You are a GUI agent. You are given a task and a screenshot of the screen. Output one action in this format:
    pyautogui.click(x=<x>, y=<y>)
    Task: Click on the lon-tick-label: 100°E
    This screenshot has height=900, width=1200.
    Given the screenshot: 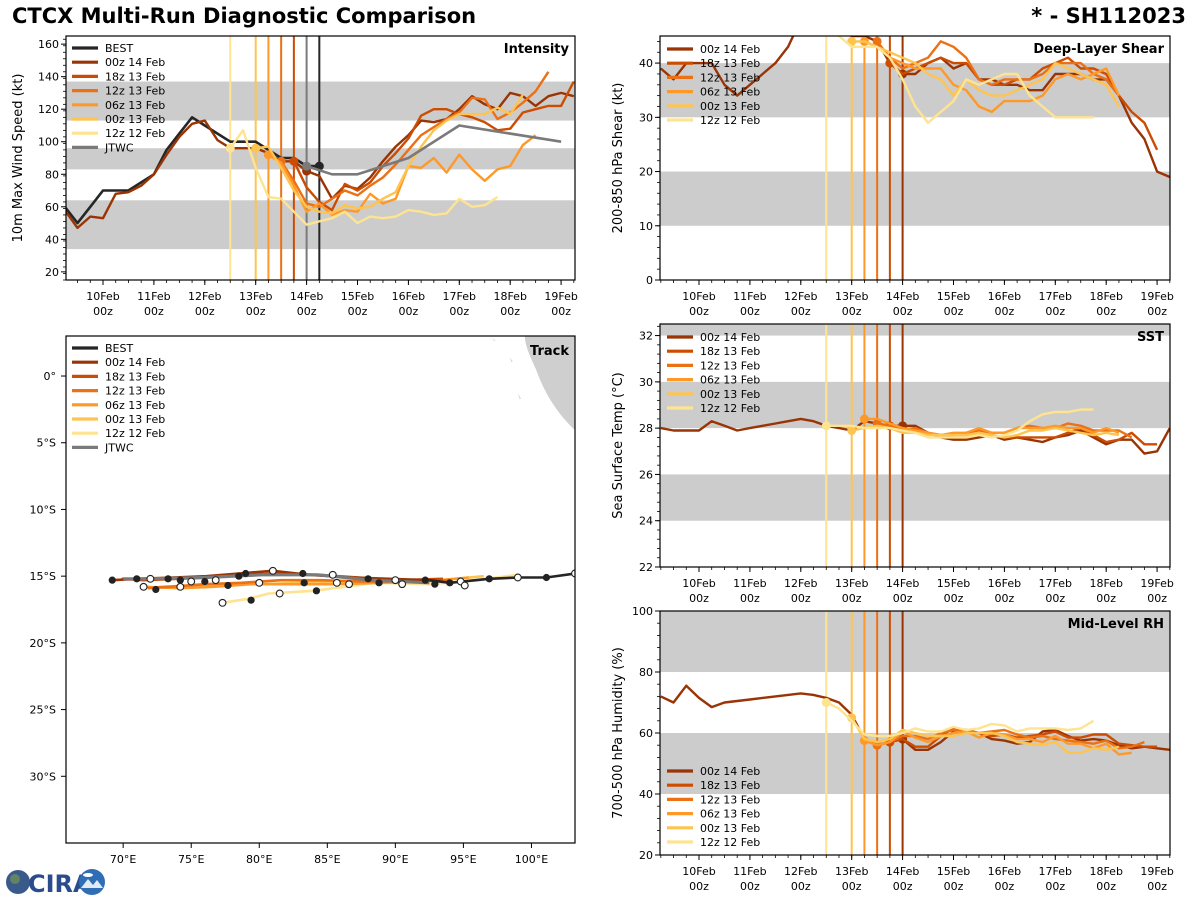 What is the action you would take?
    pyautogui.click(x=531, y=859)
    